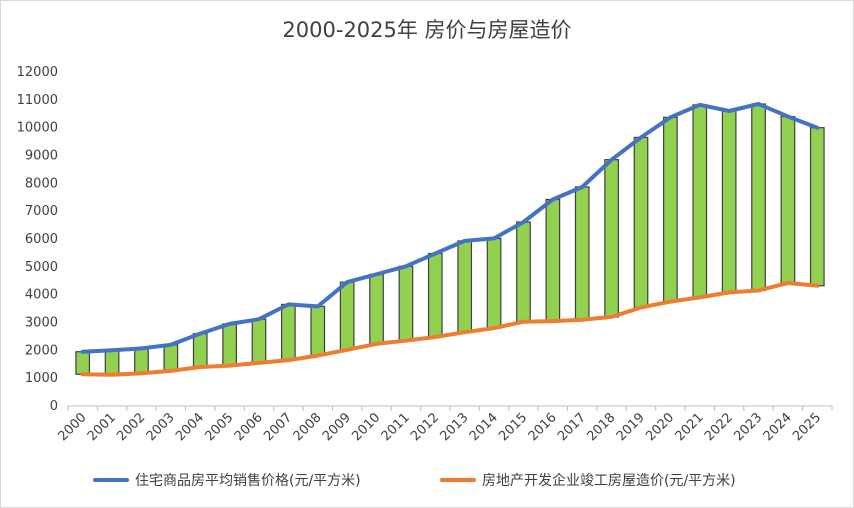  Describe the element at coordinates (543, 427) in the screenshot. I see `x-tick-label: 2016` at that location.